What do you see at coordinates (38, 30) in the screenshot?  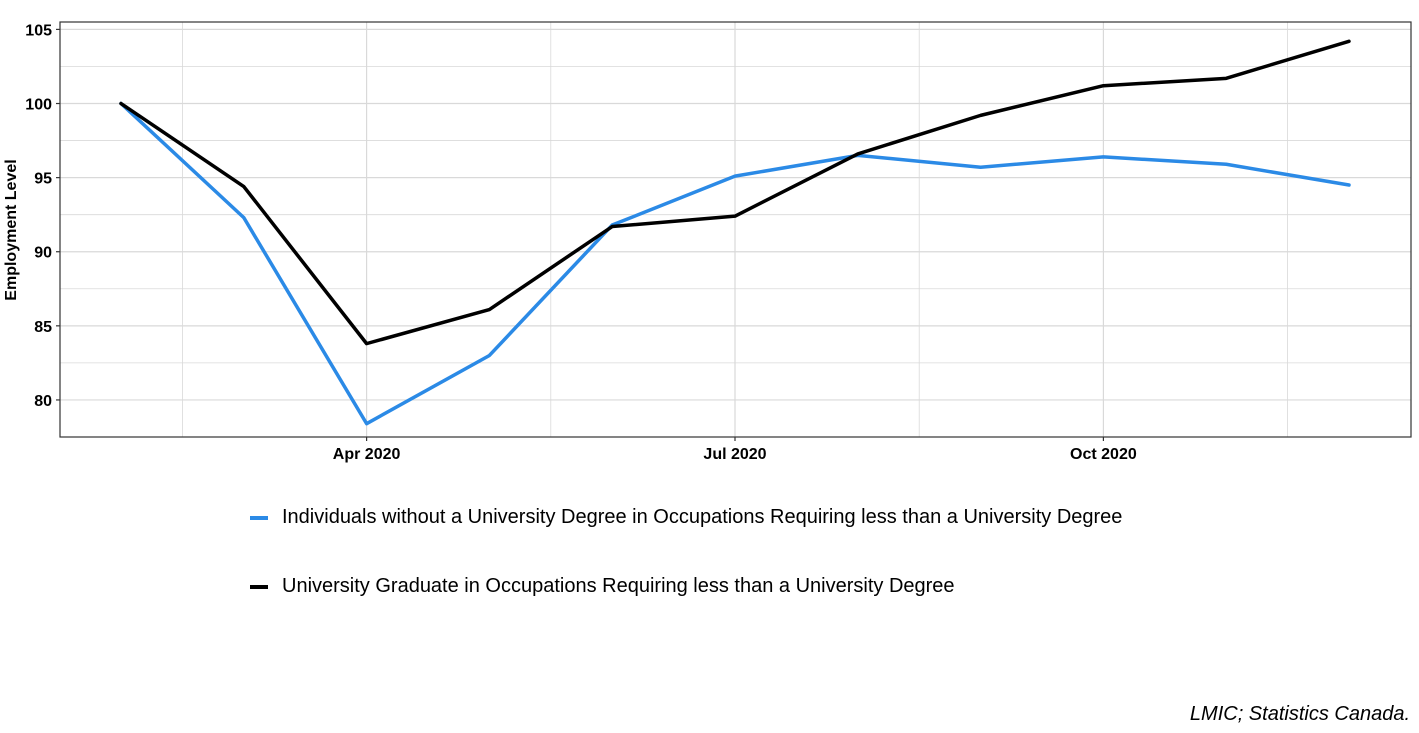 I see `y-tick-label: 105` at bounding box center [38, 30].